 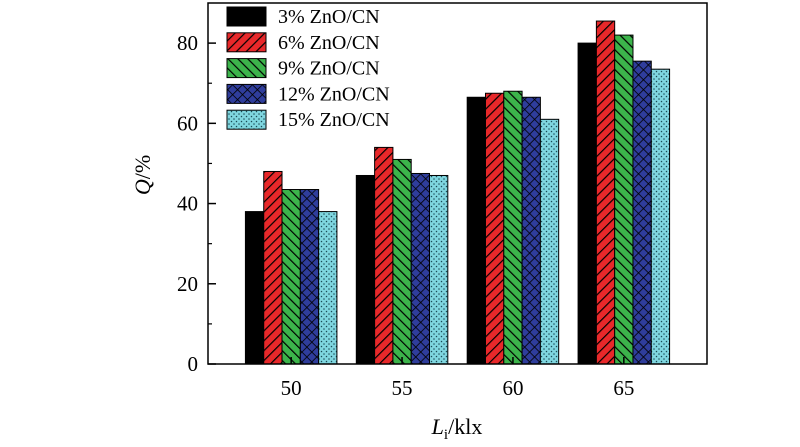 I want to click on y-tick-label: 80, so click(x=187, y=43).